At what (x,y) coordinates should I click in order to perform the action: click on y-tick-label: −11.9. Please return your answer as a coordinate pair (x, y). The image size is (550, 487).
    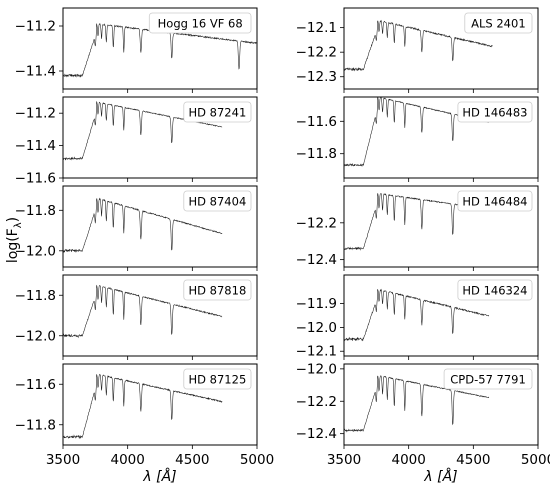
    Looking at the image, I should click on (316, 304).